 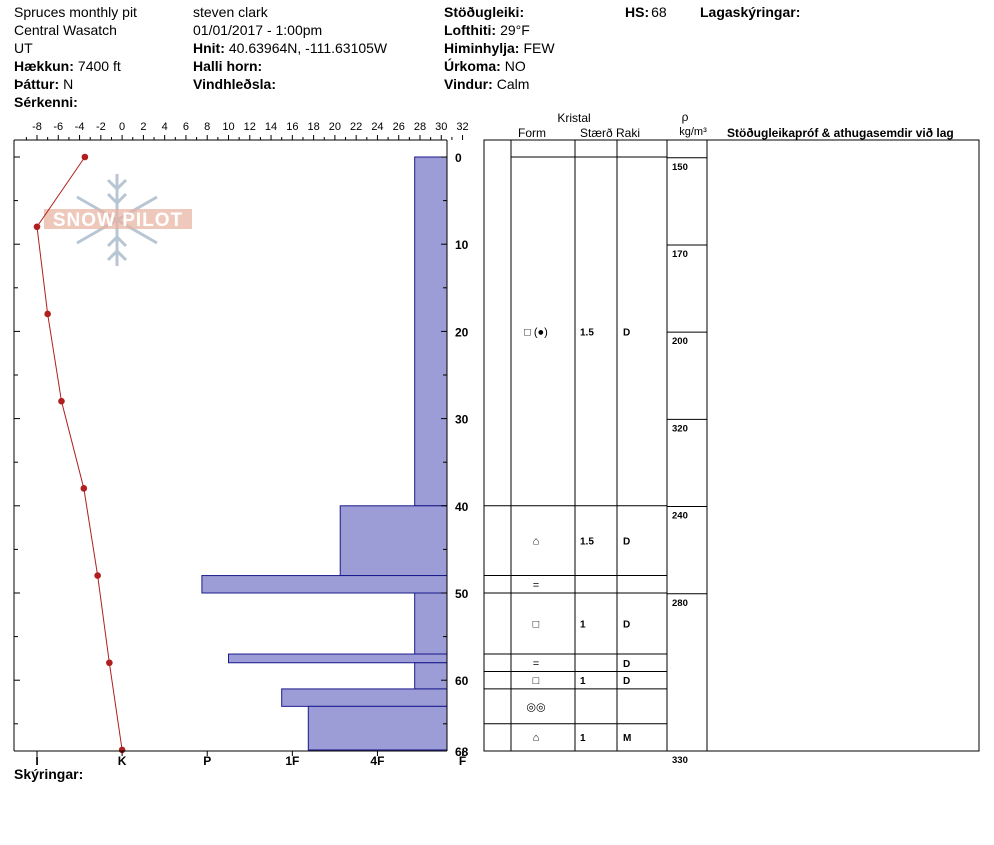 What do you see at coordinates (143, 127) in the screenshot?
I see `temperature-tick-label: 2` at bounding box center [143, 127].